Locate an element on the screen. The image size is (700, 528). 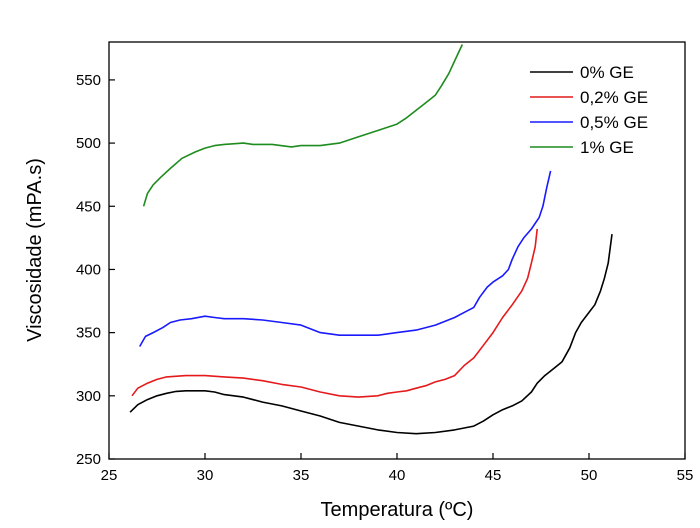
y-tick-label: 250 is located at coordinates (88, 459).